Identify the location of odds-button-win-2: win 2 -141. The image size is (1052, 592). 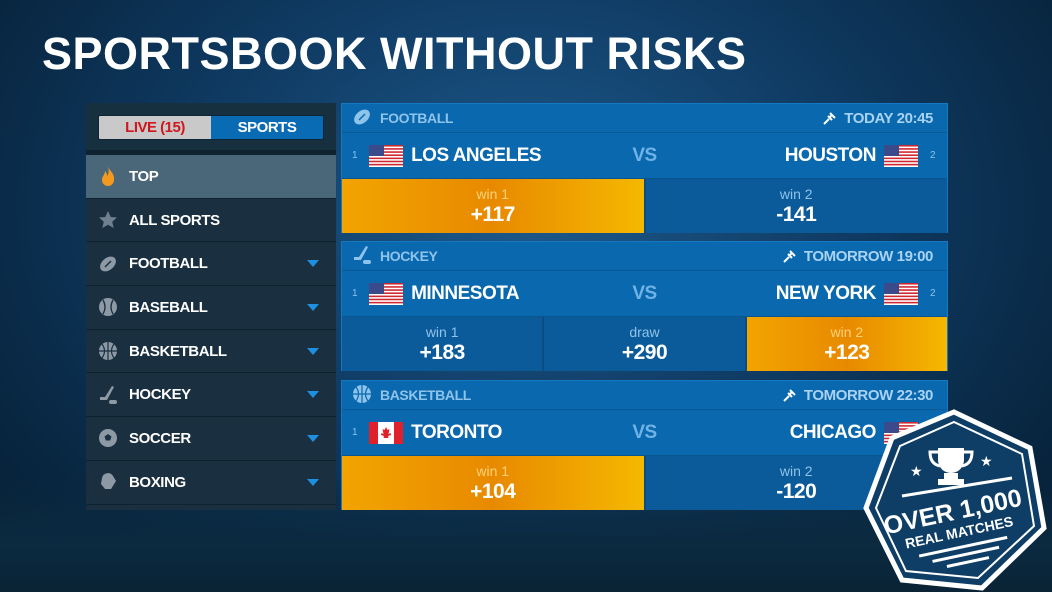
(796, 206).